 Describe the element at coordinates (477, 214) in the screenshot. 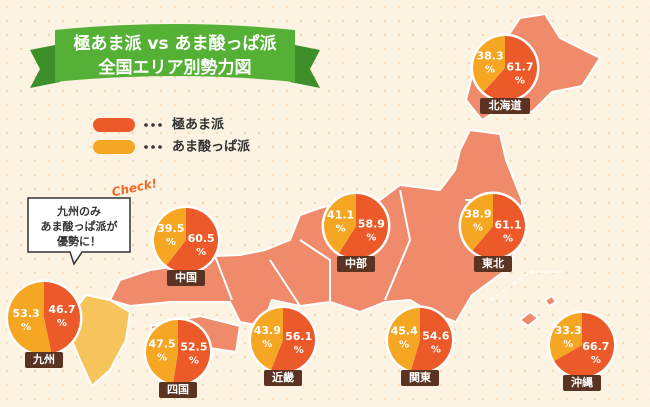

I see `value-label: 38.9` at that location.